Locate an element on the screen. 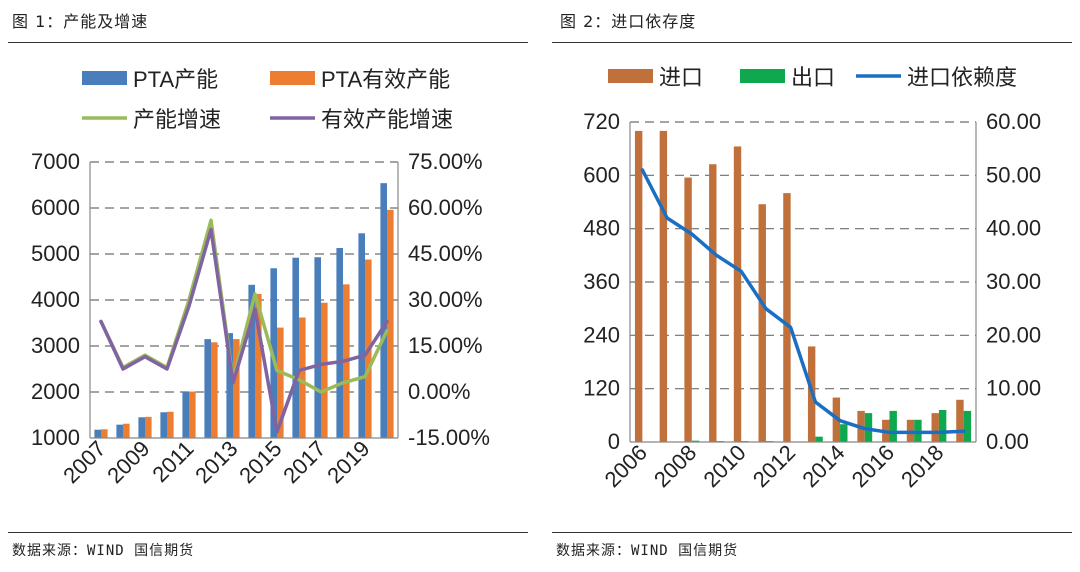 Image resolution: width=1080 pixels, height=572 pixels. right-axis-tick-label: 50.00 is located at coordinates (1013, 174).